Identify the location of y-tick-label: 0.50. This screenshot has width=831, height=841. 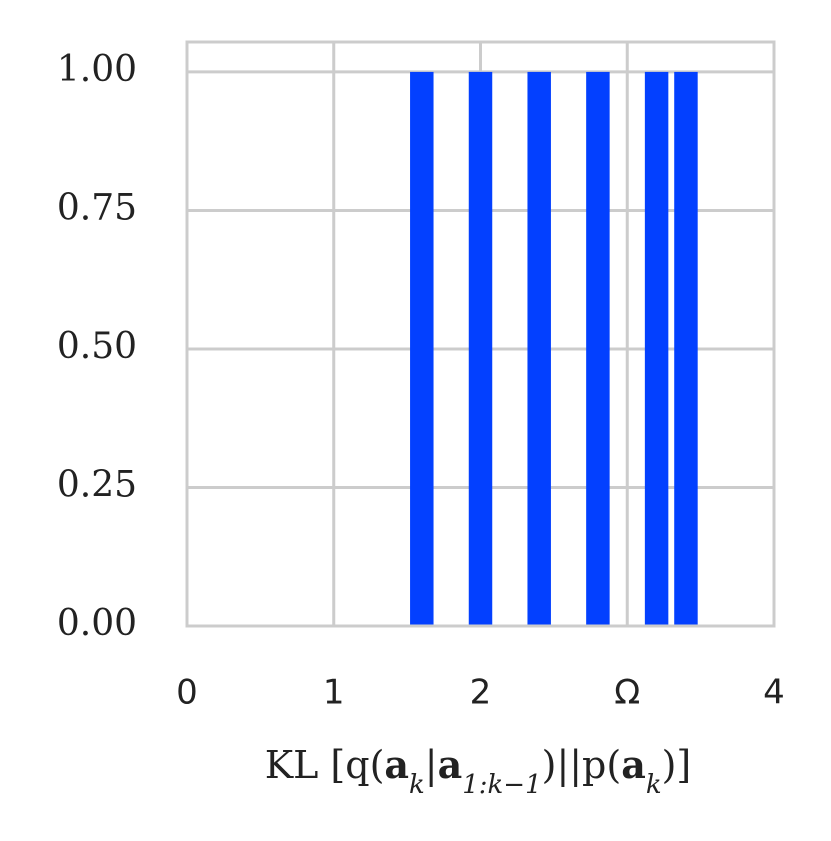
(97, 346).